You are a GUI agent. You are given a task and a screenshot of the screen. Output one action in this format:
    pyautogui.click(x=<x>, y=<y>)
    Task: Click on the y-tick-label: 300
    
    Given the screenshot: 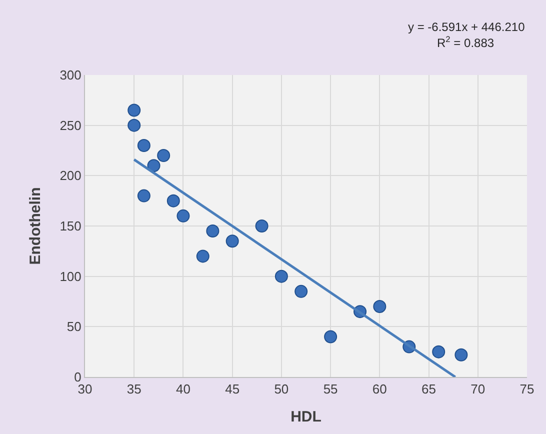 What is the action you would take?
    pyautogui.click(x=71, y=75)
    